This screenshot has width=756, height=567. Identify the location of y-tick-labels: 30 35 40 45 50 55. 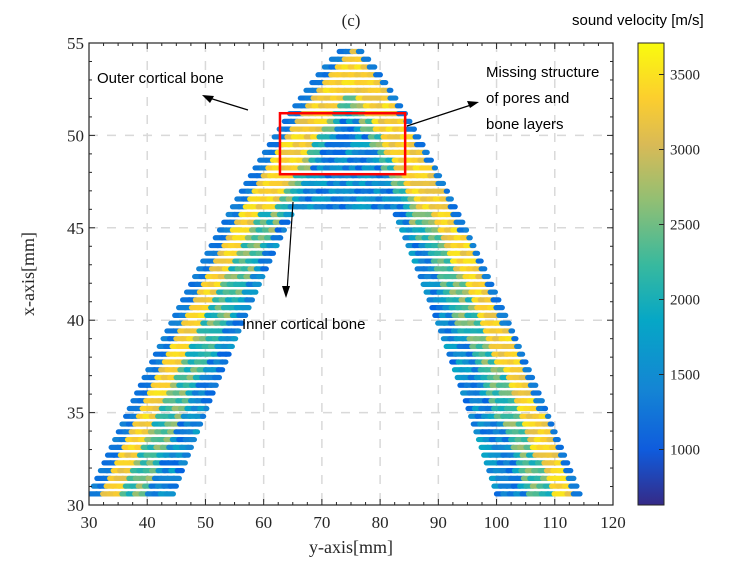
(75, 274).